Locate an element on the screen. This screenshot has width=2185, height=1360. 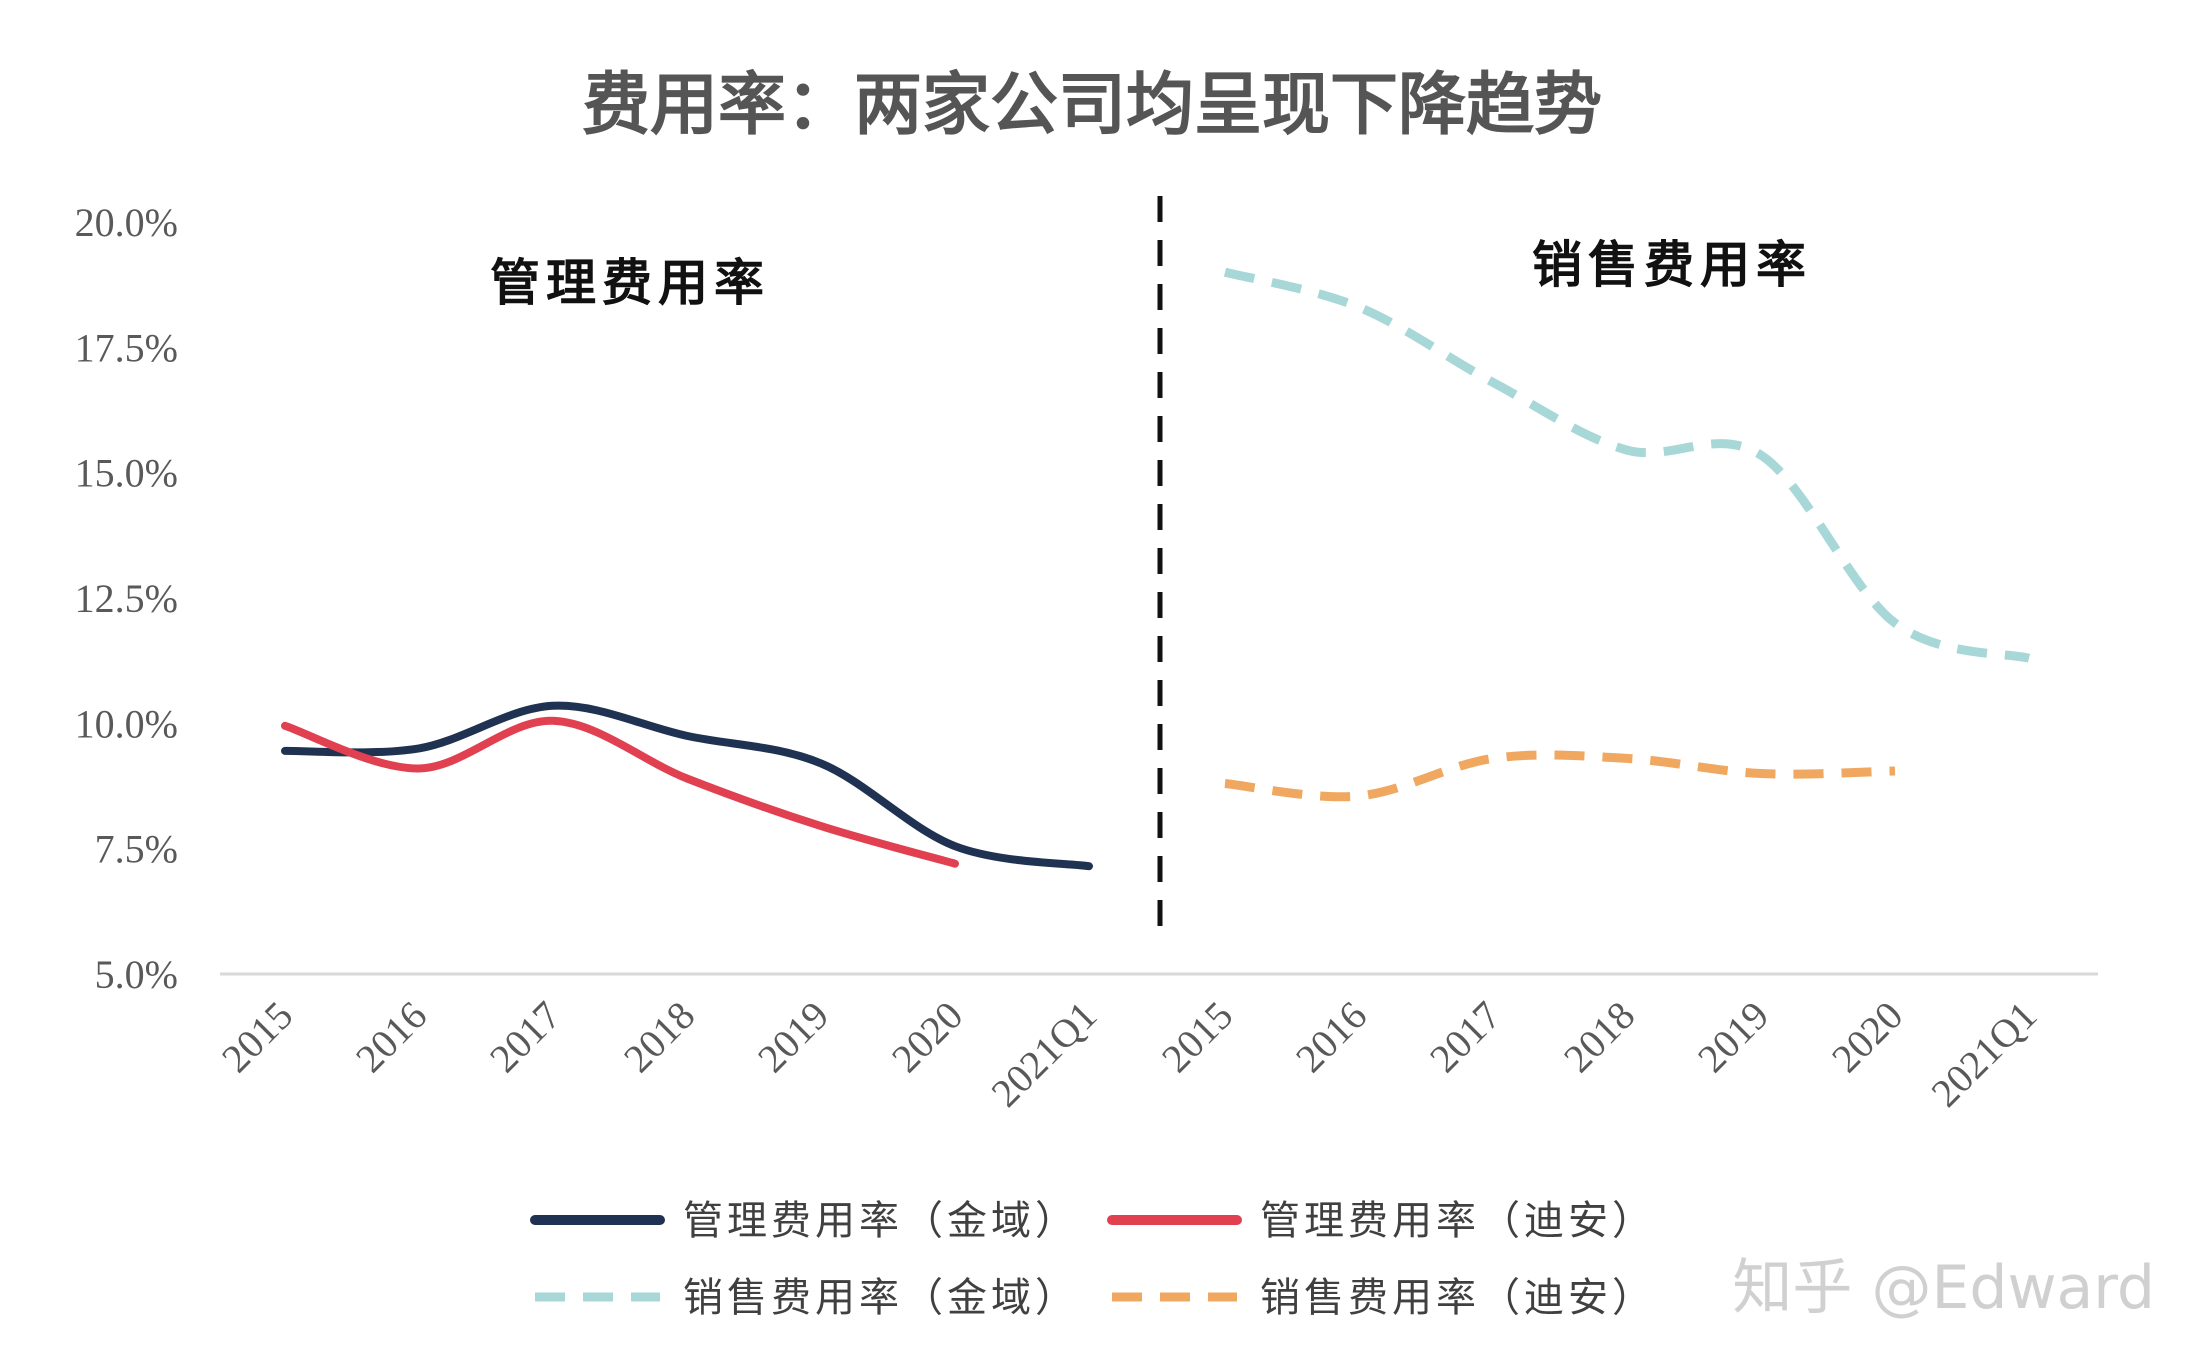
legend-label: 销售费用率（迪安） is located at coordinates (1458, 1298).